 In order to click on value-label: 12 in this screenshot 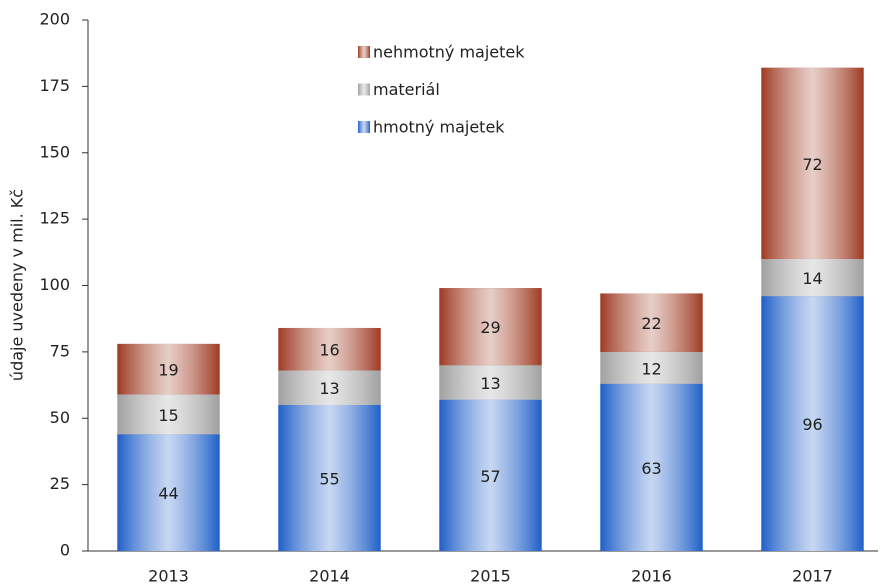, I will do `click(651, 368)`.